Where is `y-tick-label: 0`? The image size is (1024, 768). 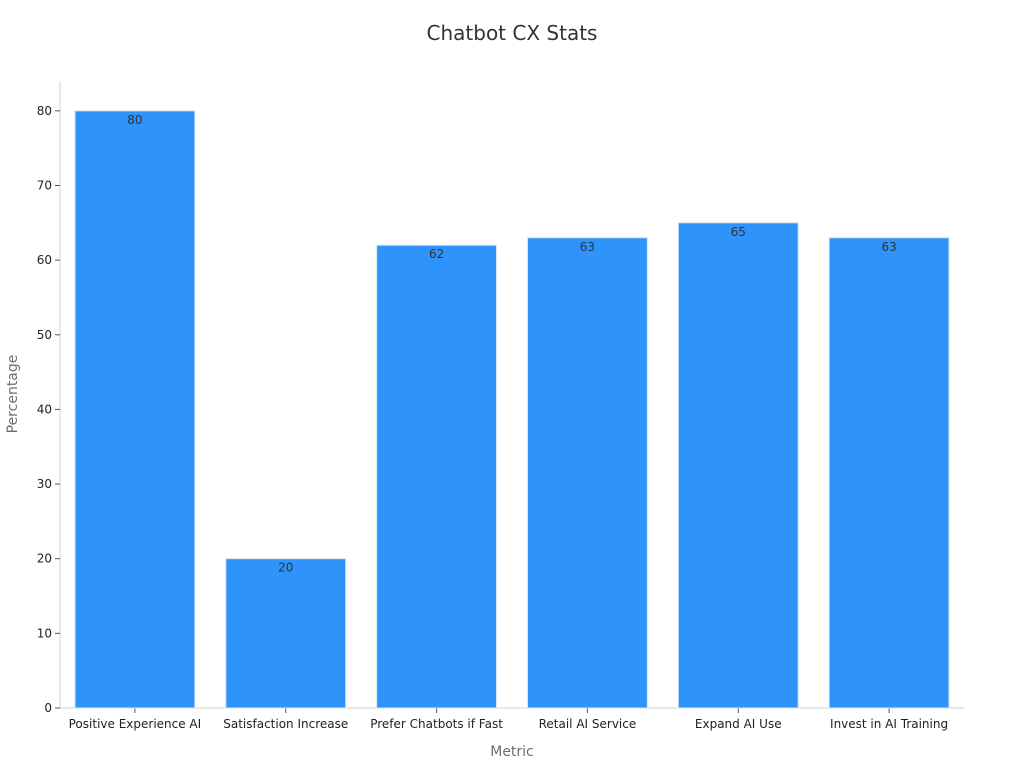
y-tick-label: 0 is located at coordinates (48, 708).